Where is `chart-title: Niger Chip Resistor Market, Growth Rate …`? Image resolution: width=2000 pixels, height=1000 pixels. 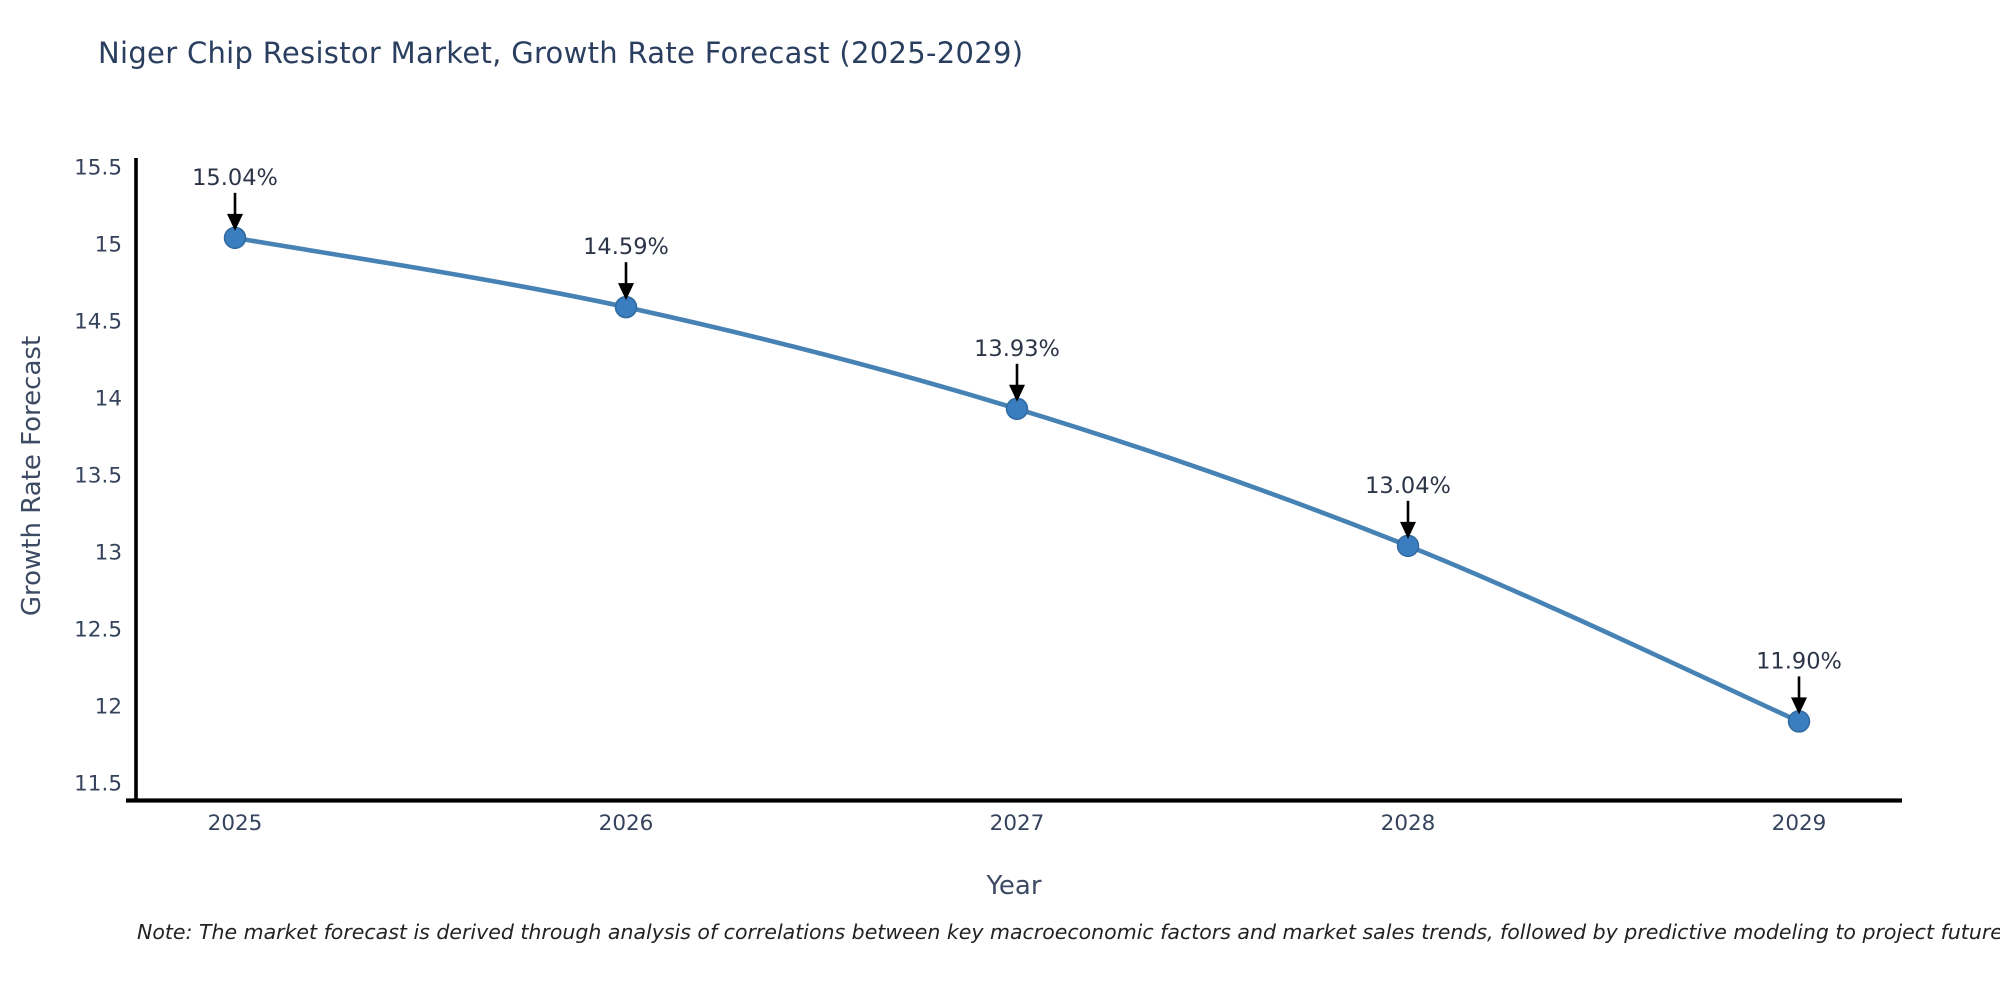 chart-title: Niger Chip Resistor Market, Growth Rate … is located at coordinates (561, 53).